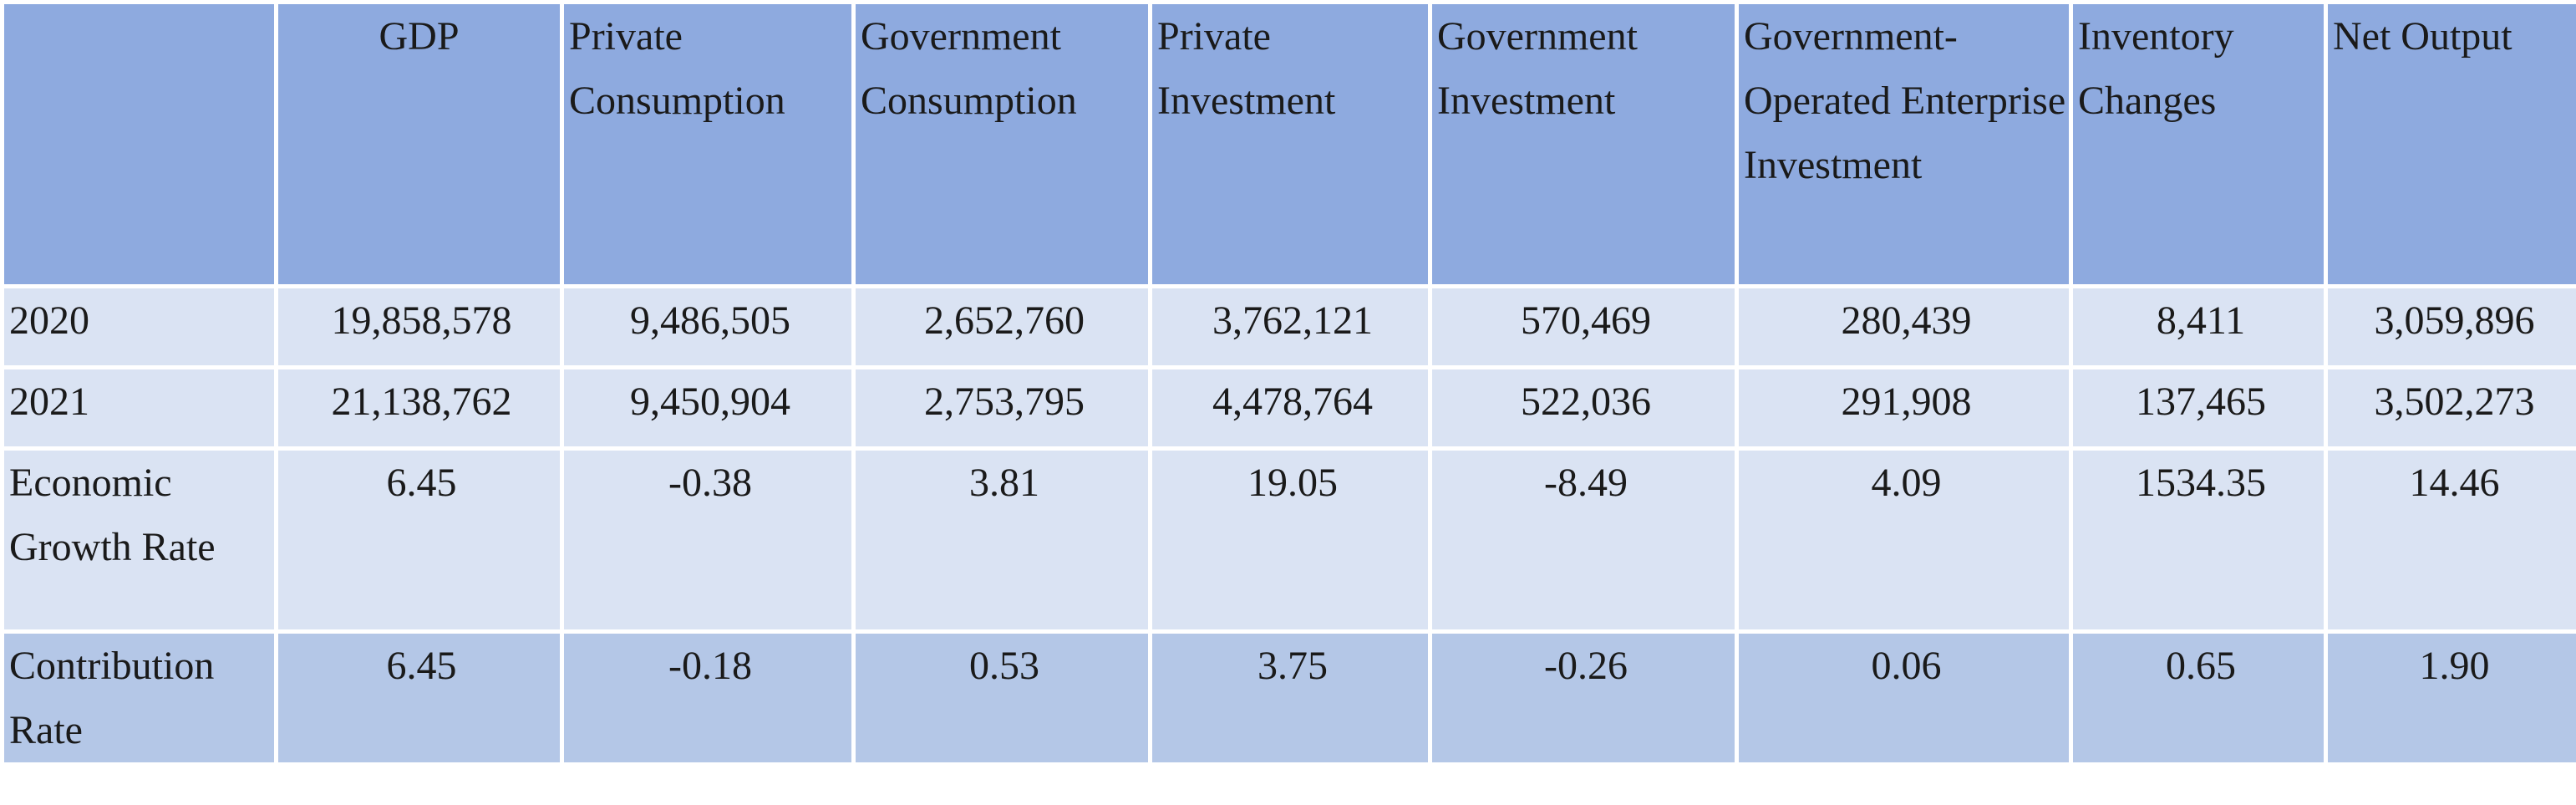  I want to click on row-label: 2020, so click(139, 326).